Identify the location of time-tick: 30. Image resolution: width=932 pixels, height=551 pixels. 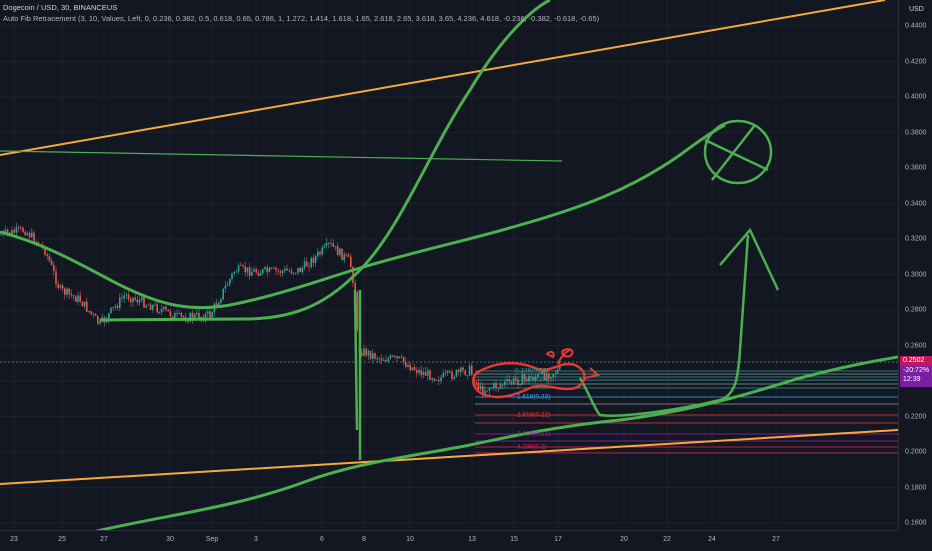
(170, 539).